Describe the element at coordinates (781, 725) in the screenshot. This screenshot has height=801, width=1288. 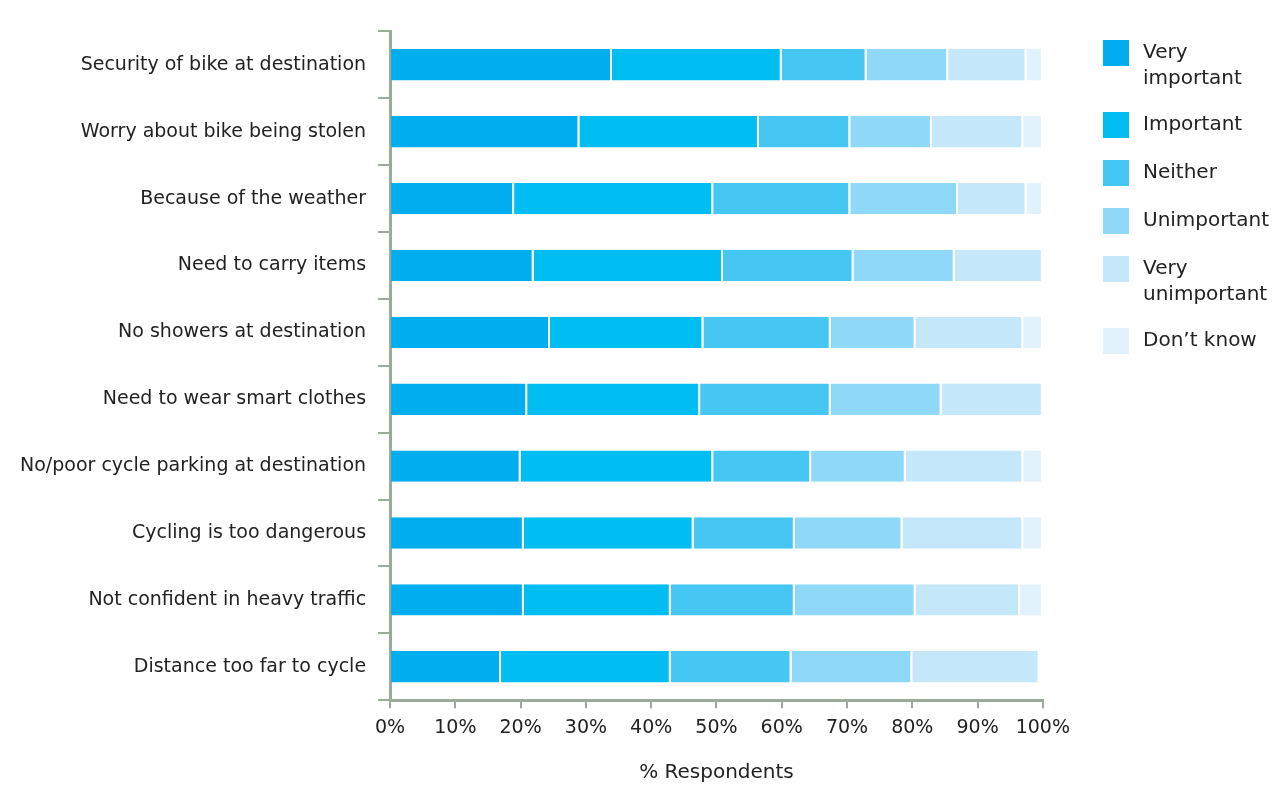
I see `x-tick-label: 60%` at that location.